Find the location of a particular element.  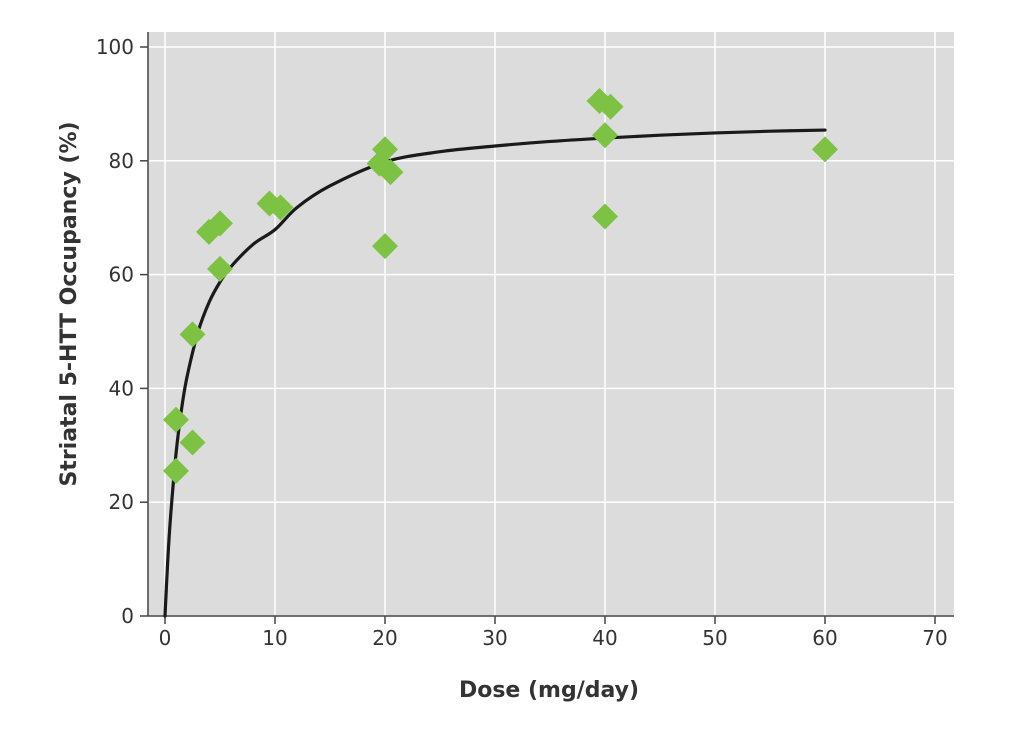

y-tick-label: 20 is located at coordinates (121, 502).